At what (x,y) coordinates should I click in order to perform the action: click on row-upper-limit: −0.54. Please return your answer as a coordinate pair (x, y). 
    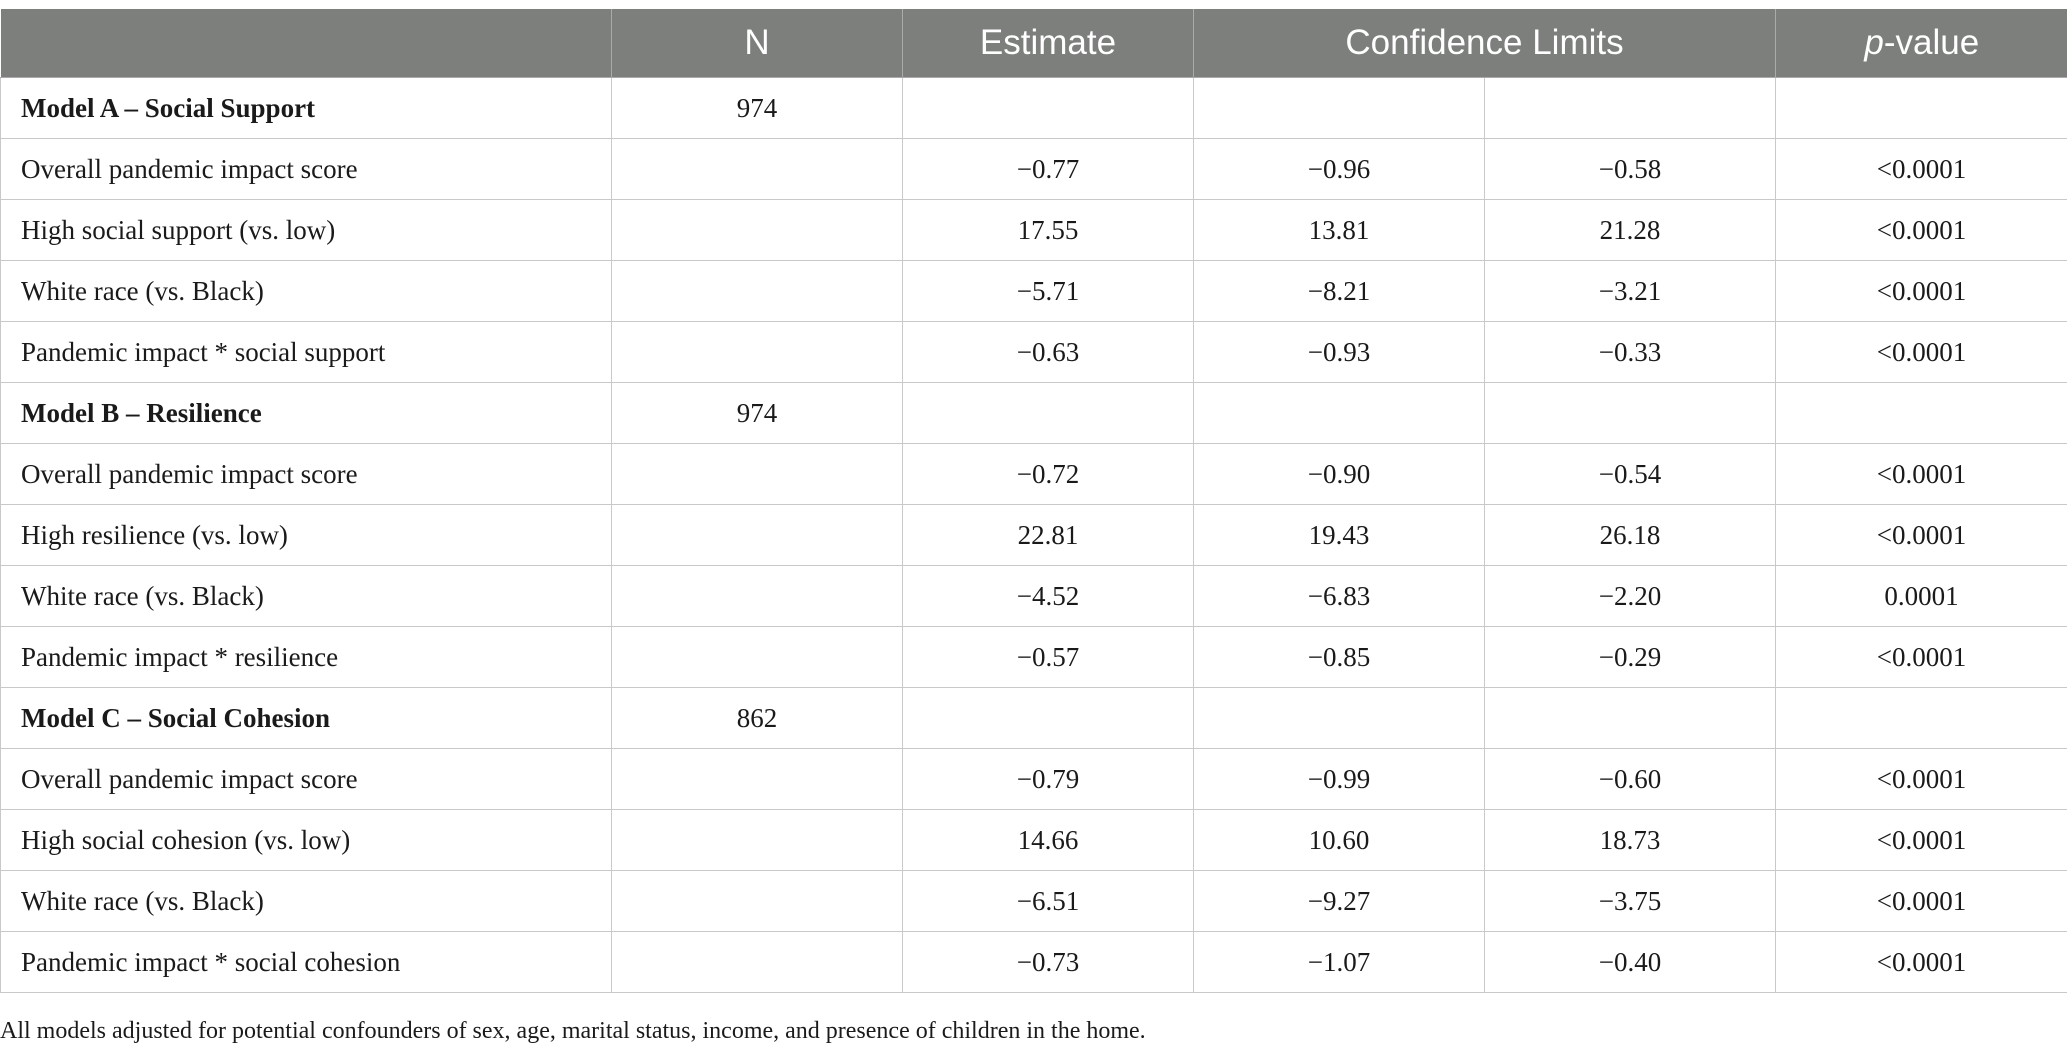
    Looking at the image, I should click on (1630, 474).